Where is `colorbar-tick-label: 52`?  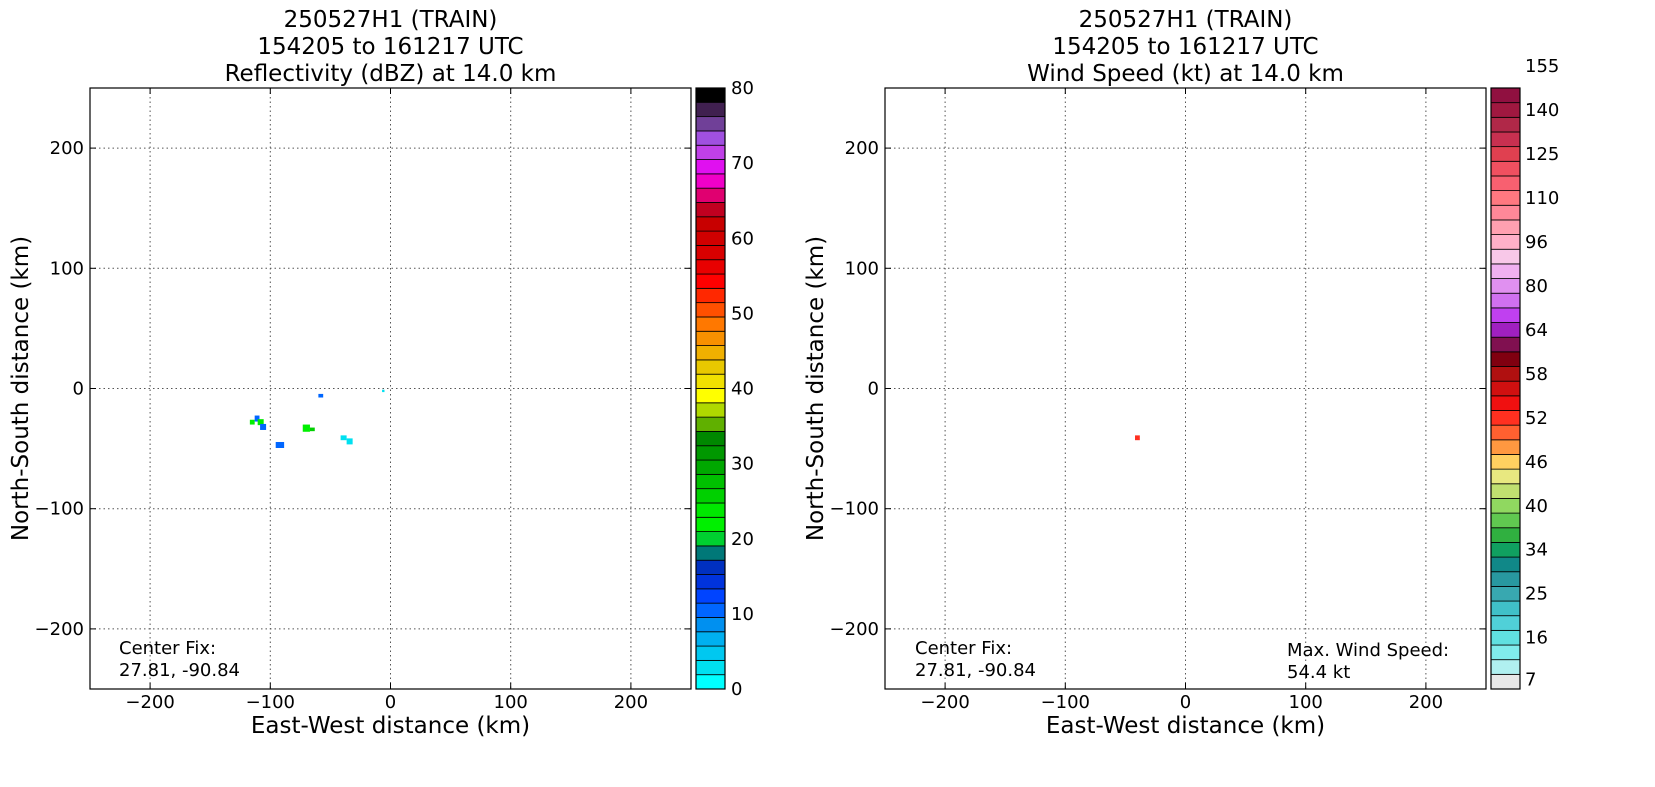
colorbar-tick-label: 52 is located at coordinates (1536, 418).